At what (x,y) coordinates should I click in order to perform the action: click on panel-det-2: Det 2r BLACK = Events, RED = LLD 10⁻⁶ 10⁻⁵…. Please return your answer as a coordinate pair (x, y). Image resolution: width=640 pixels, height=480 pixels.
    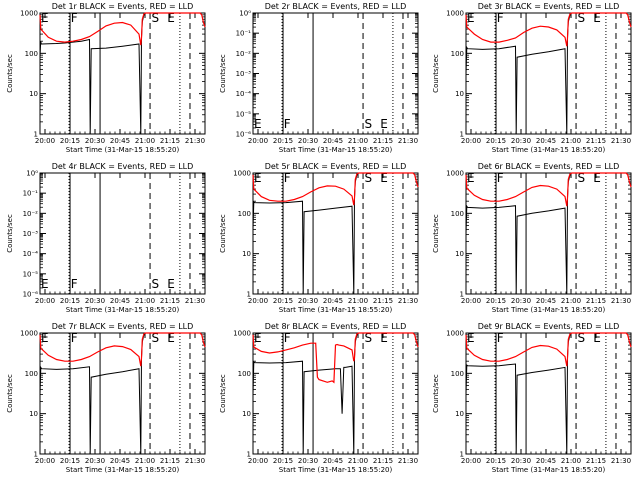
    Looking at the image, I should click on (319, 78).